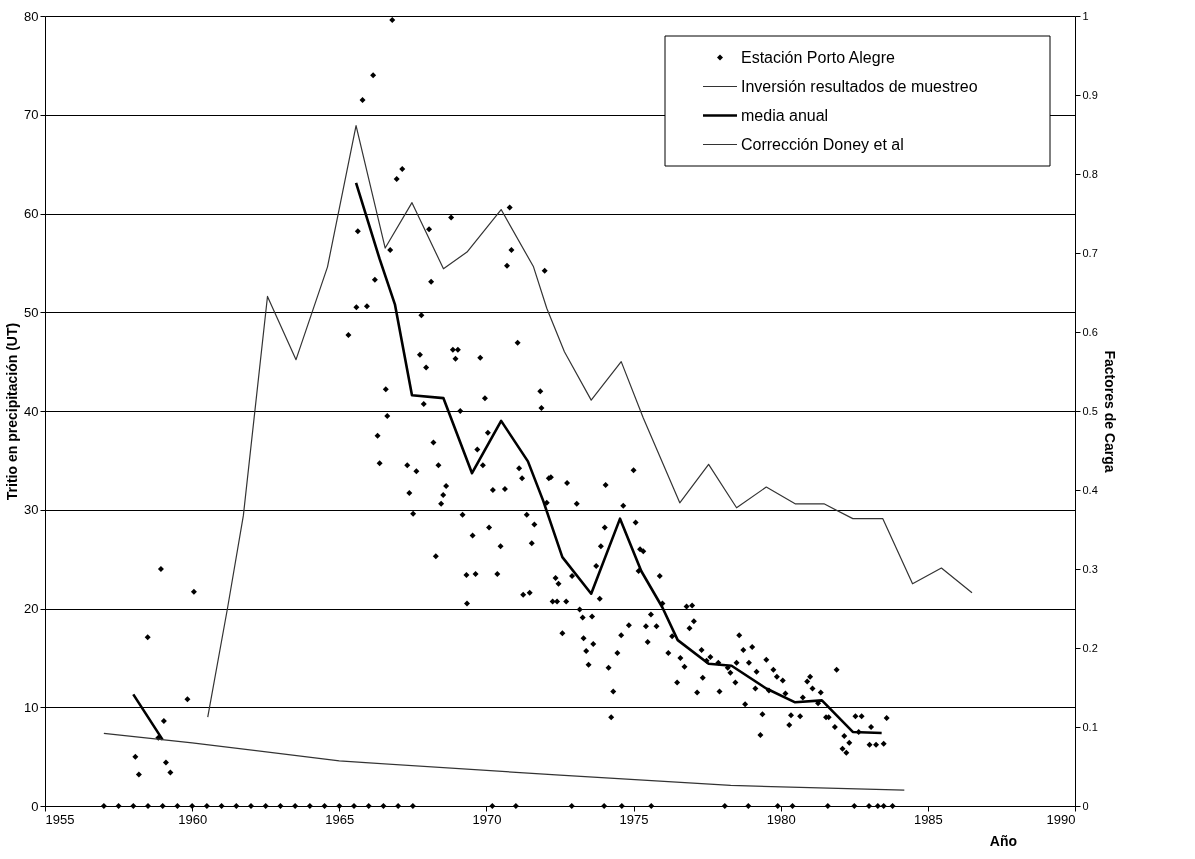 The width and height of the screenshot is (1195, 859). I want to click on legend-label: Inversión resultados de muestreo, so click(859, 86).